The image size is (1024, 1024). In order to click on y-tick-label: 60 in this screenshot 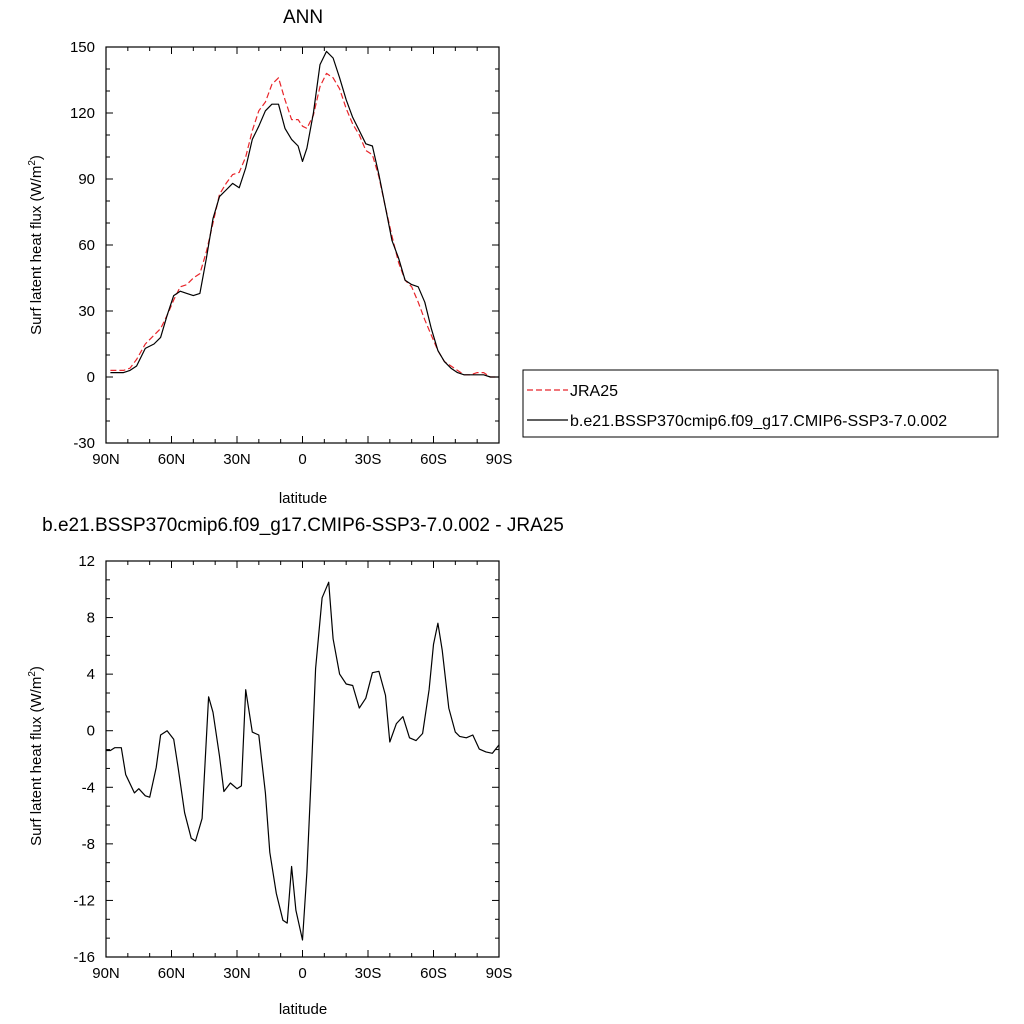, I will do `click(86, 245)`.